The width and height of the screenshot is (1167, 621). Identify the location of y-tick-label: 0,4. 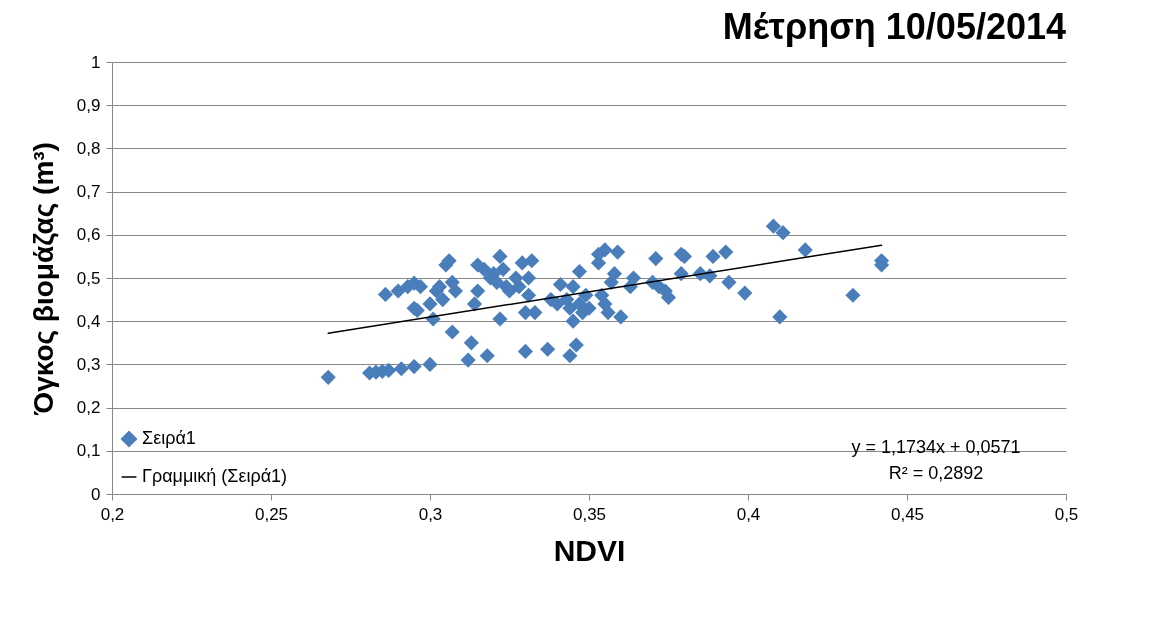
(88, 321).